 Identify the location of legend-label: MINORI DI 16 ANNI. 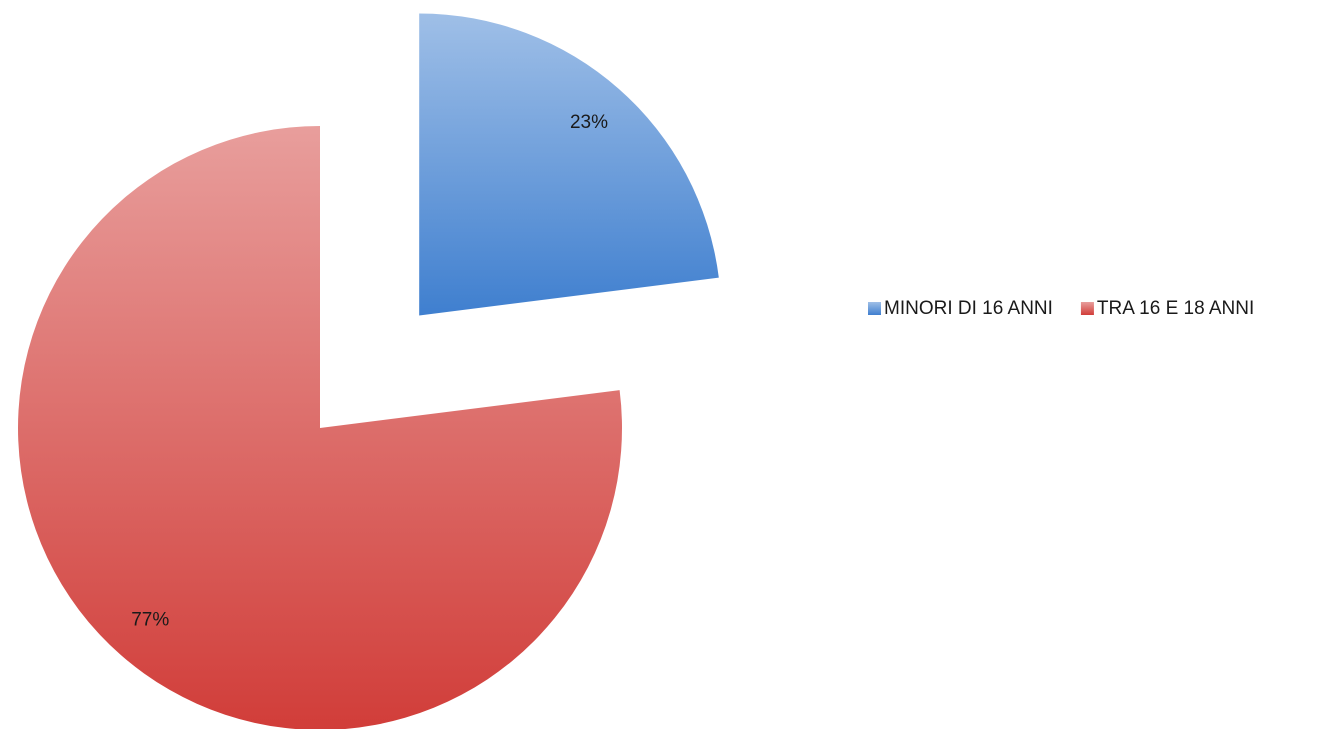
(968, 308).